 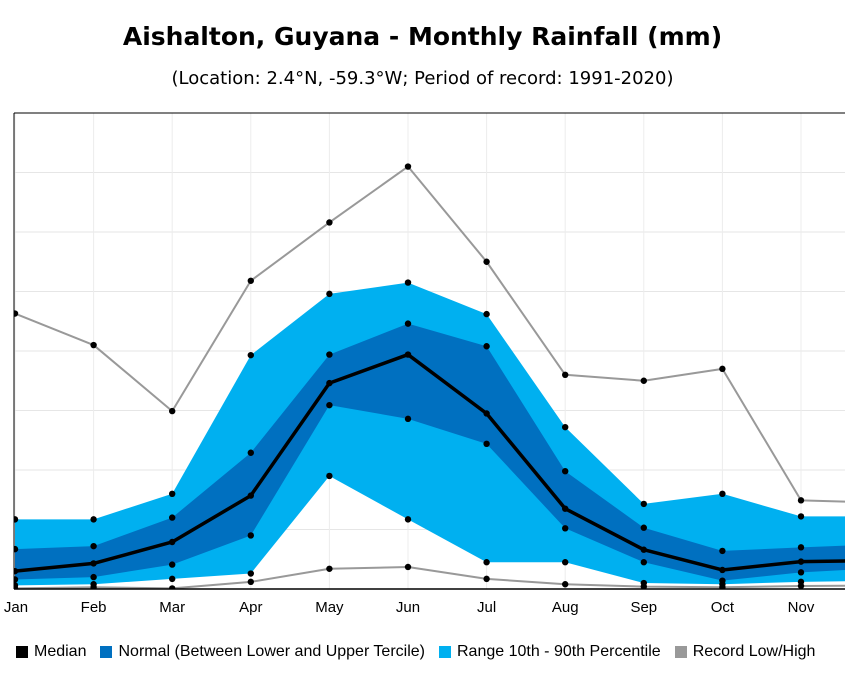 I want to click on x-tick-label: May, so click(x=329, y=607).